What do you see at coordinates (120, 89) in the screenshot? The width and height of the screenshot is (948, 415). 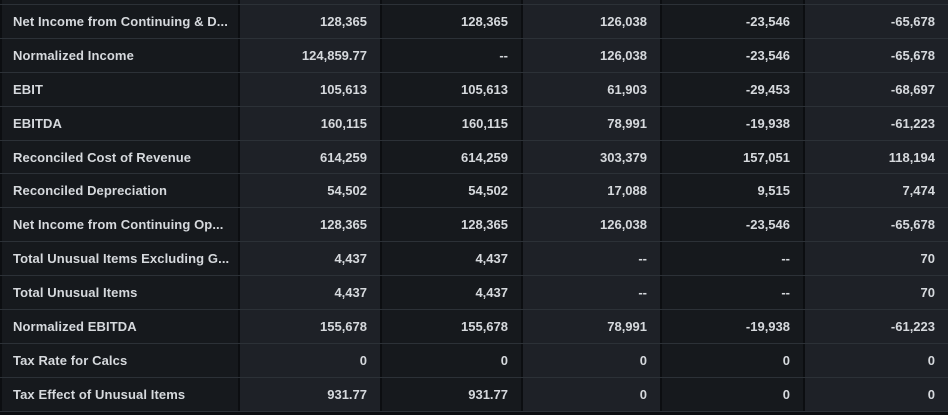 I see `row-label: EBIT` at bounding box center [120, 89].